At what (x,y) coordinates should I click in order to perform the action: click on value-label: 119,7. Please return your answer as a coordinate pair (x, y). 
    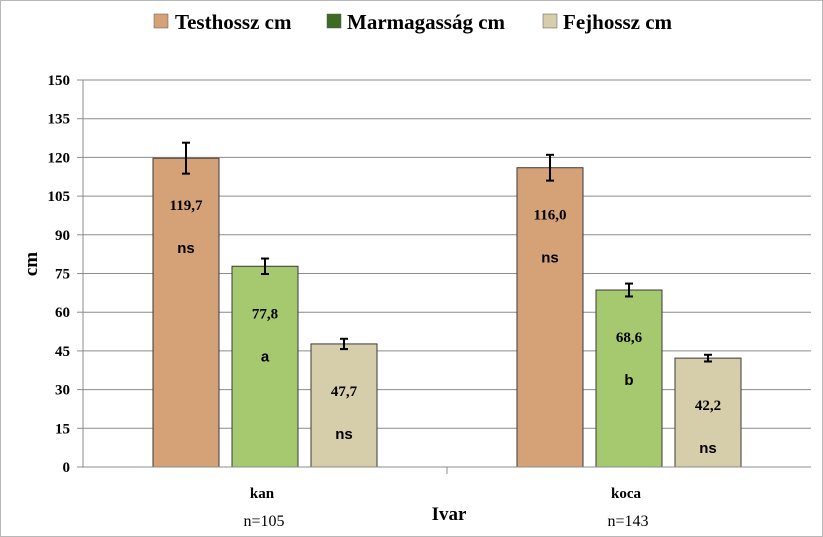
    Looking at the image, I should click on (186, 206).